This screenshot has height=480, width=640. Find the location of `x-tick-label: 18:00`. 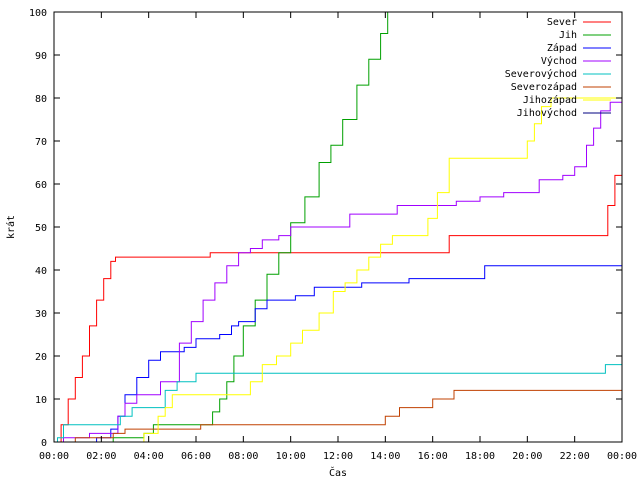

x-tick-label: 18:00 is located at coordinates (480, 456).